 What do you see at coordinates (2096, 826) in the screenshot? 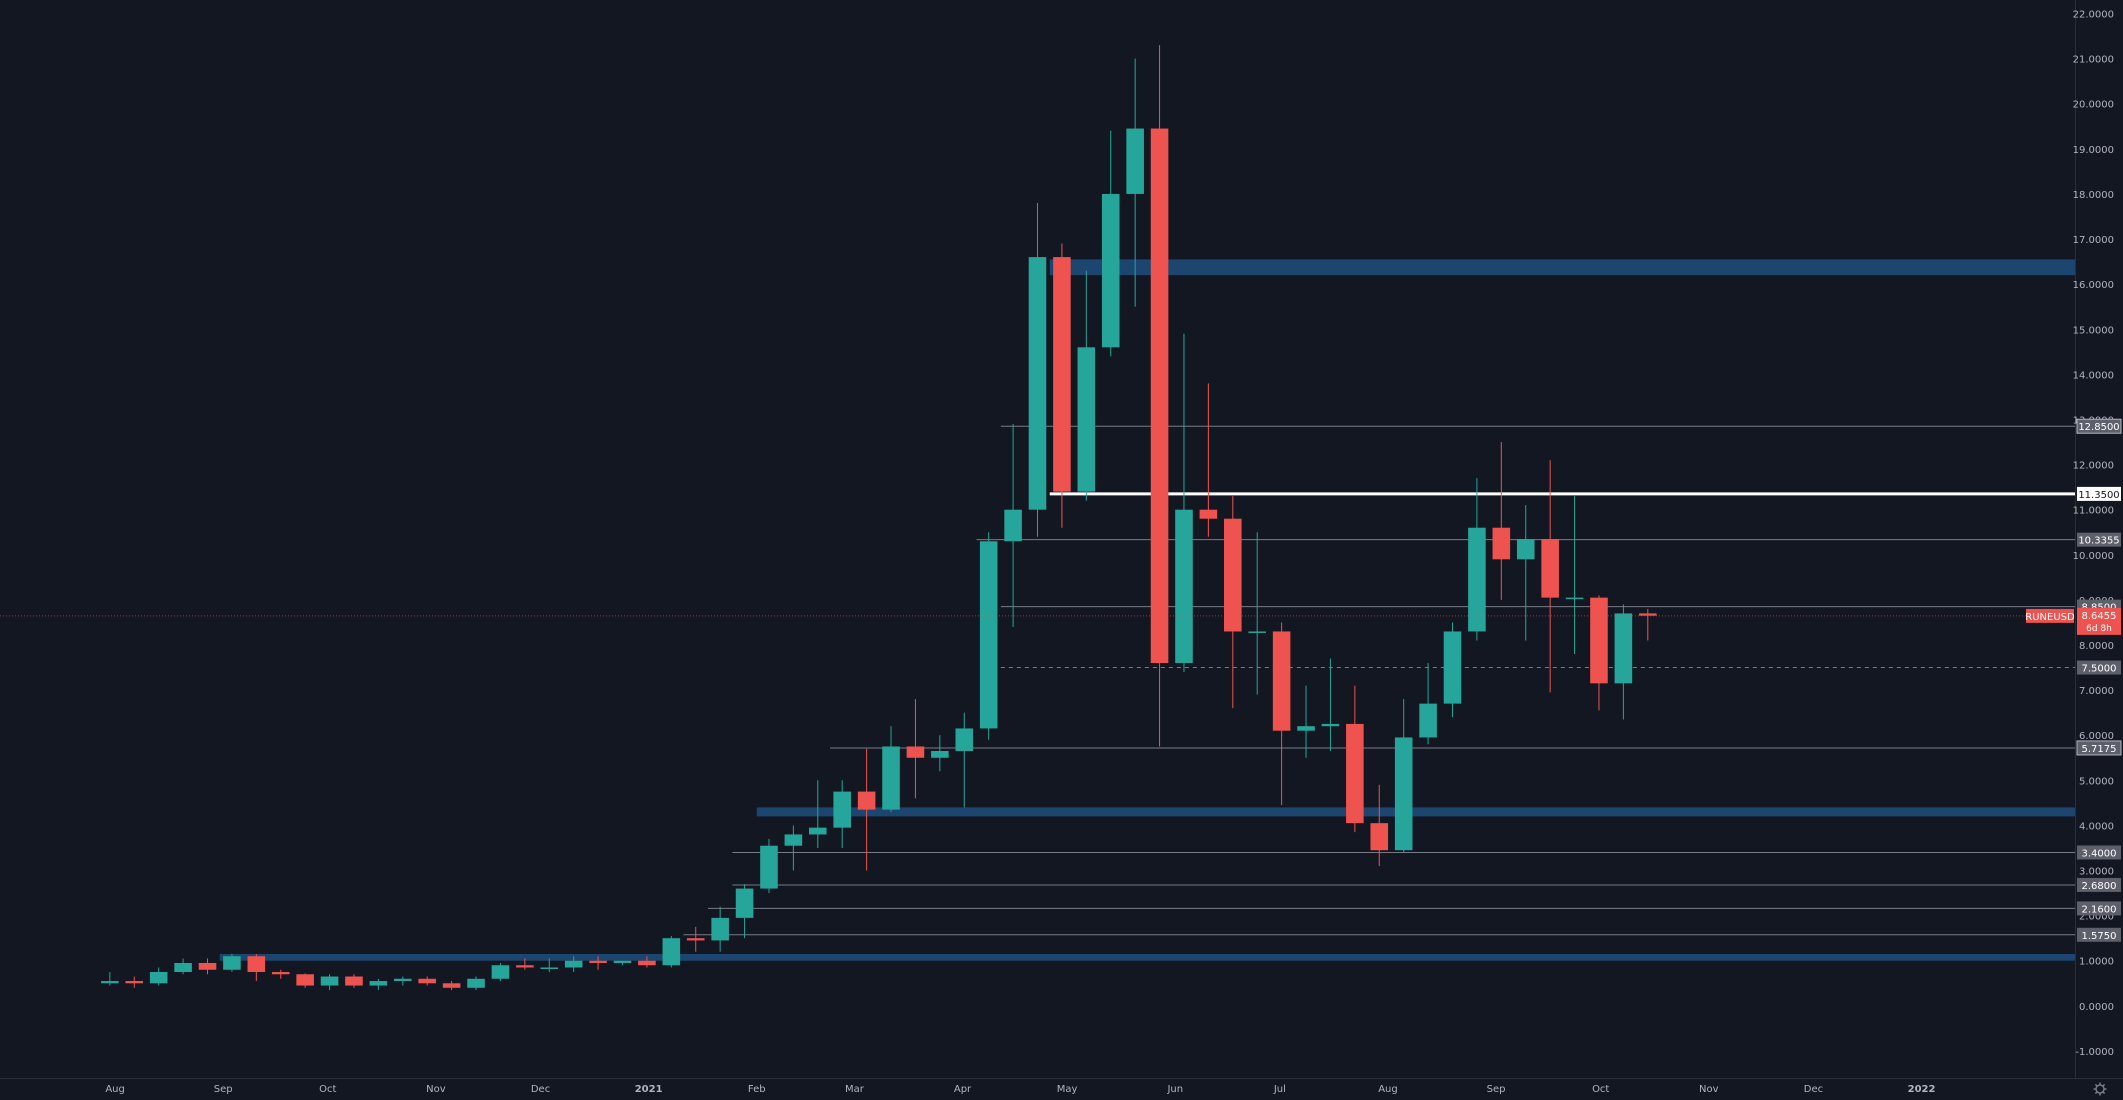
I see `price-tick-label: 4.0000` at bounding box center [2096, 826].